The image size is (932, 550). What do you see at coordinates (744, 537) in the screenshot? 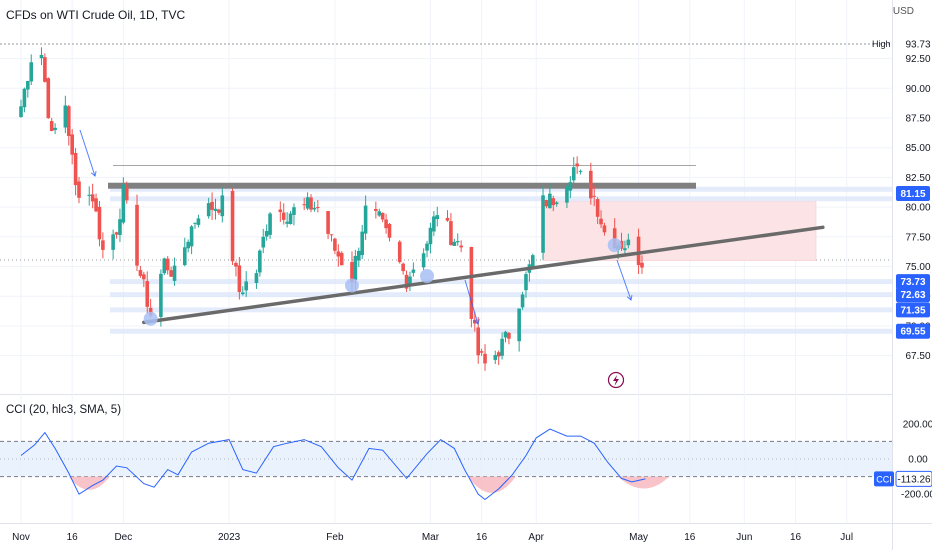
I see `time-tick-label: Jun` at bounding box center [744, 537].